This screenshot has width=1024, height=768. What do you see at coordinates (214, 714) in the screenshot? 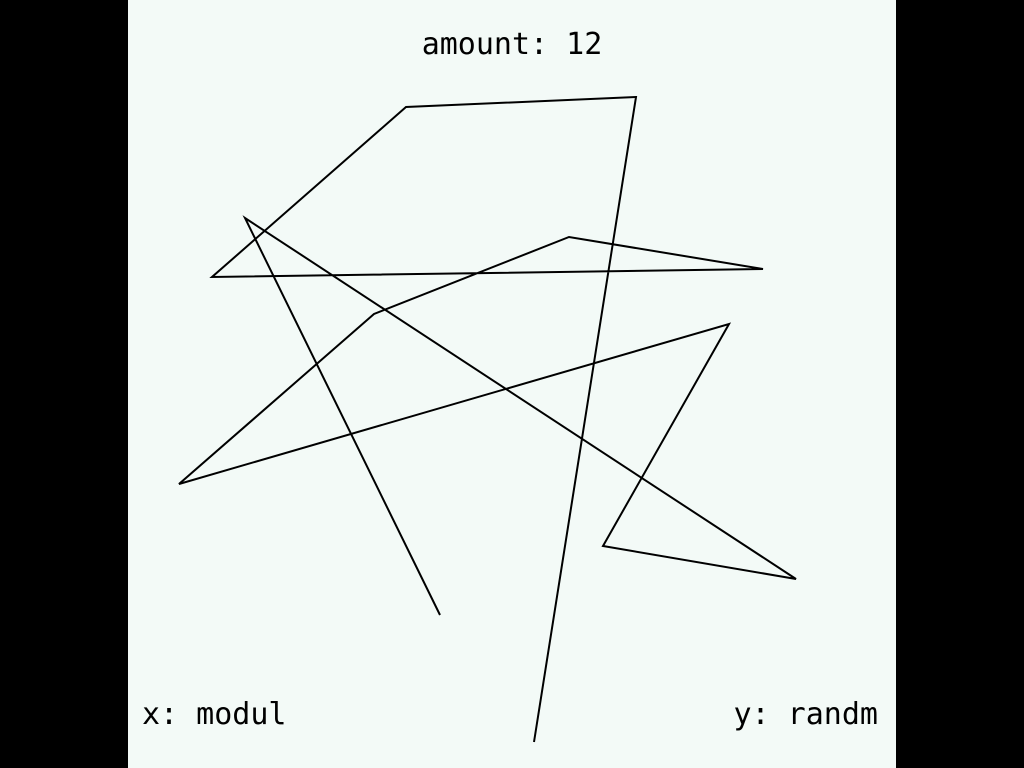
I see `x-mode-label: x: modul` at bounding box center [214, 714].